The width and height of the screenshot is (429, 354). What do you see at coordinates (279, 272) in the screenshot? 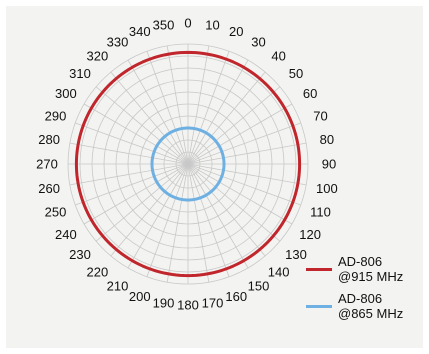
I see `angle-tick-label: 140` at bounding box center [279, 272].